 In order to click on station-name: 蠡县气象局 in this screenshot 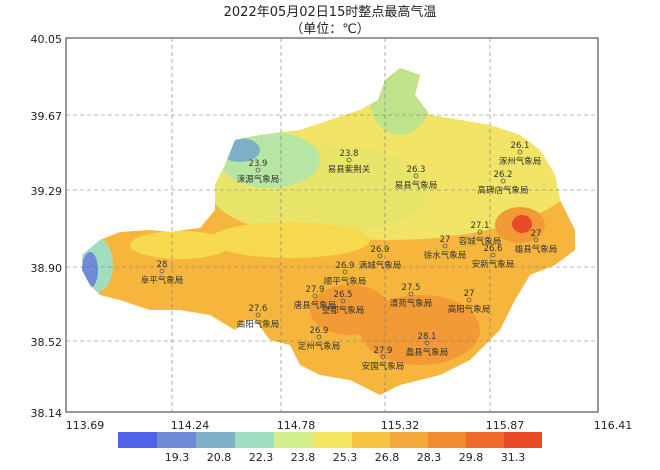, I will do `click(427, 352)`.